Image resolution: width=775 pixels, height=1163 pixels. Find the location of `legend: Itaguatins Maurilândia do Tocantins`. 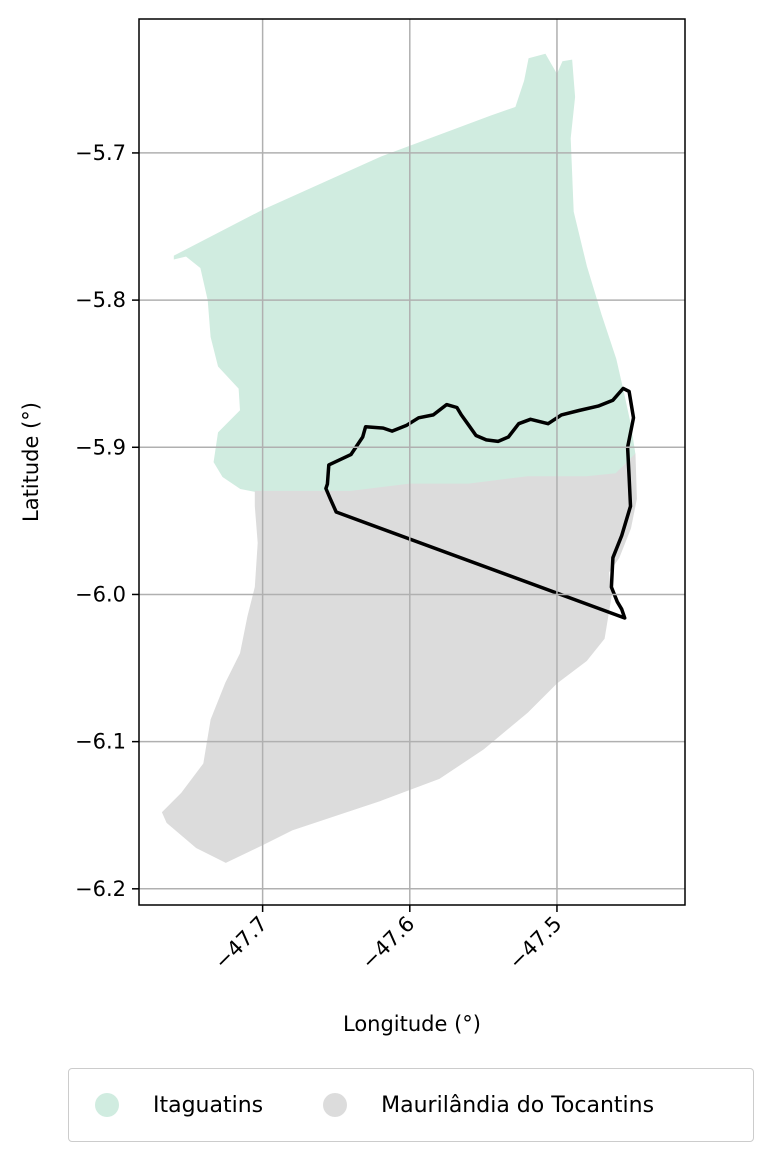

legend: Itaguatins Maurilândia do Tocantins is located at coordinates (411, 1105).